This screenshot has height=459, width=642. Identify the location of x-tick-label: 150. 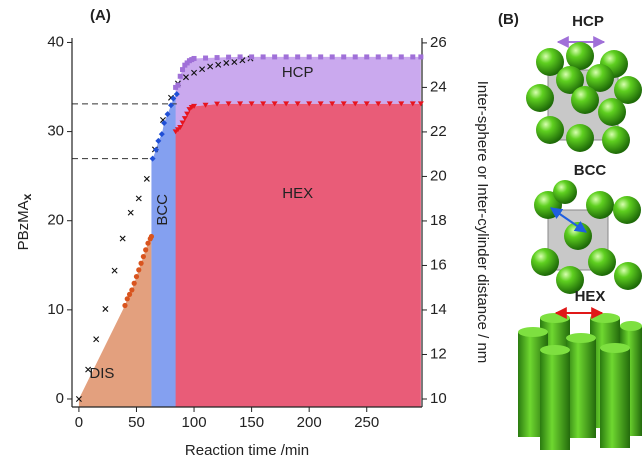
(251, 422).